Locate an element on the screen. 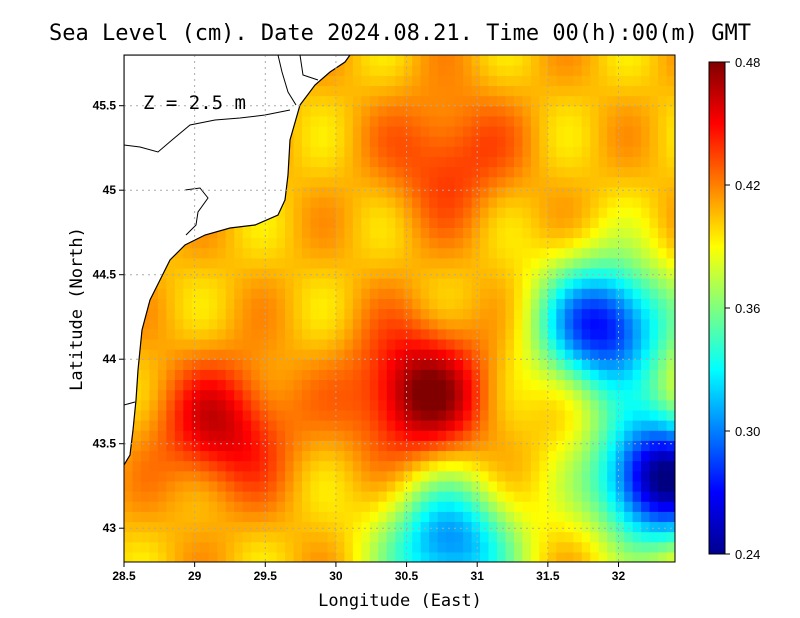 The image size is (800, 618). coastline-details is located at coordinates (221, 230).